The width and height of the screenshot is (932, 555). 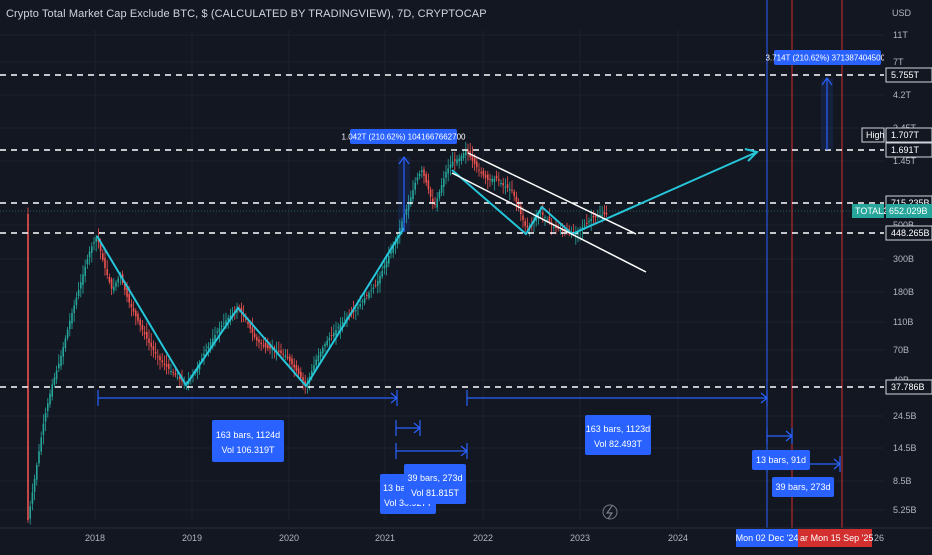 I want to click on future-text: 39 bars, 273d, so click(x=802, y=487).